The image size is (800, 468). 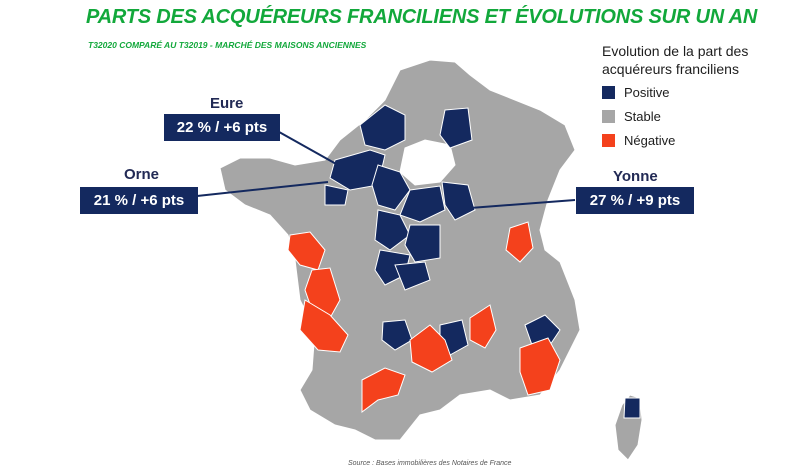 I want to click on dept-oise, so click(x=456, y=128).